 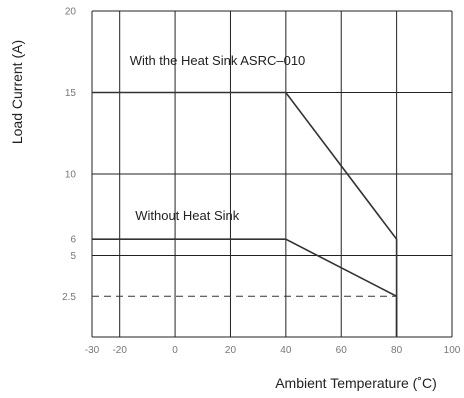 I want to click on x-tick-label: -30, so click(x=92, y=350).